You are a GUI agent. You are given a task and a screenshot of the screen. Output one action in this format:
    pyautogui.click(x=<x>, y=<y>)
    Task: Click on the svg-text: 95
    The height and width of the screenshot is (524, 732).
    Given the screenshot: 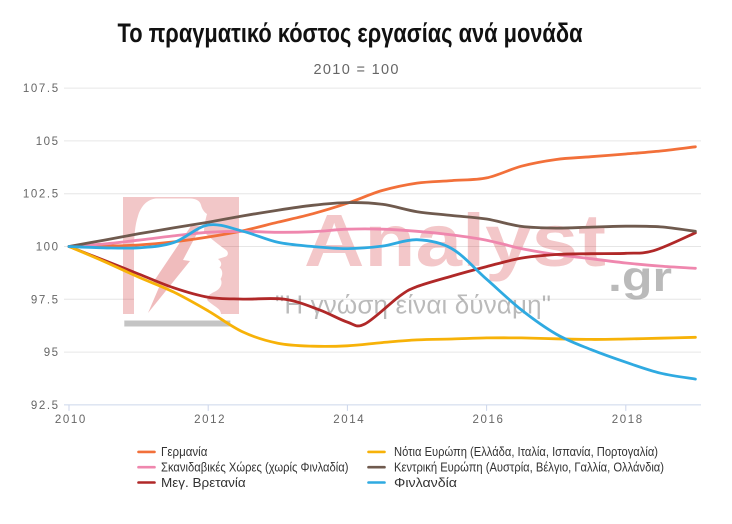 What is the action you would take?
    pyautogui.click(x=52, y=353)
    